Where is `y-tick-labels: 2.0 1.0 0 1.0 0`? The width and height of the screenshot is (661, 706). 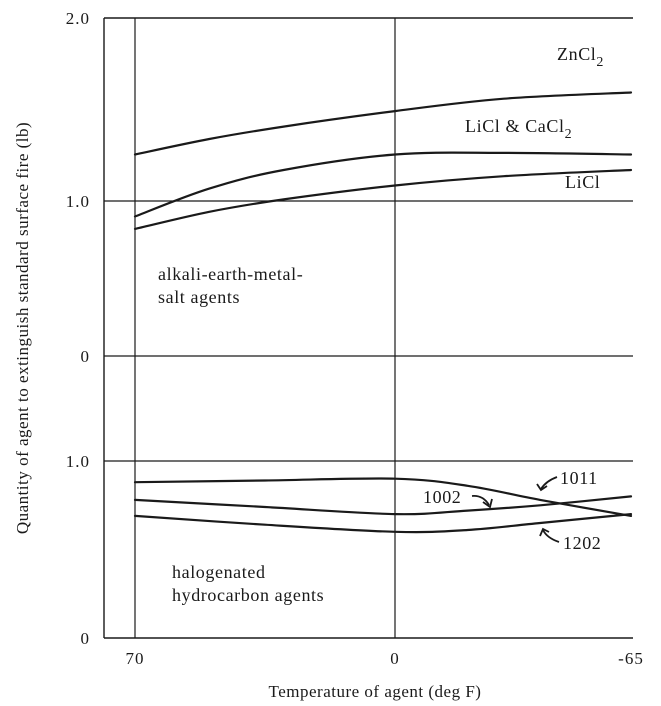
y-tick-labels: 2.0 1.0 0 1.0 0 is located at coordinates (78, 328).